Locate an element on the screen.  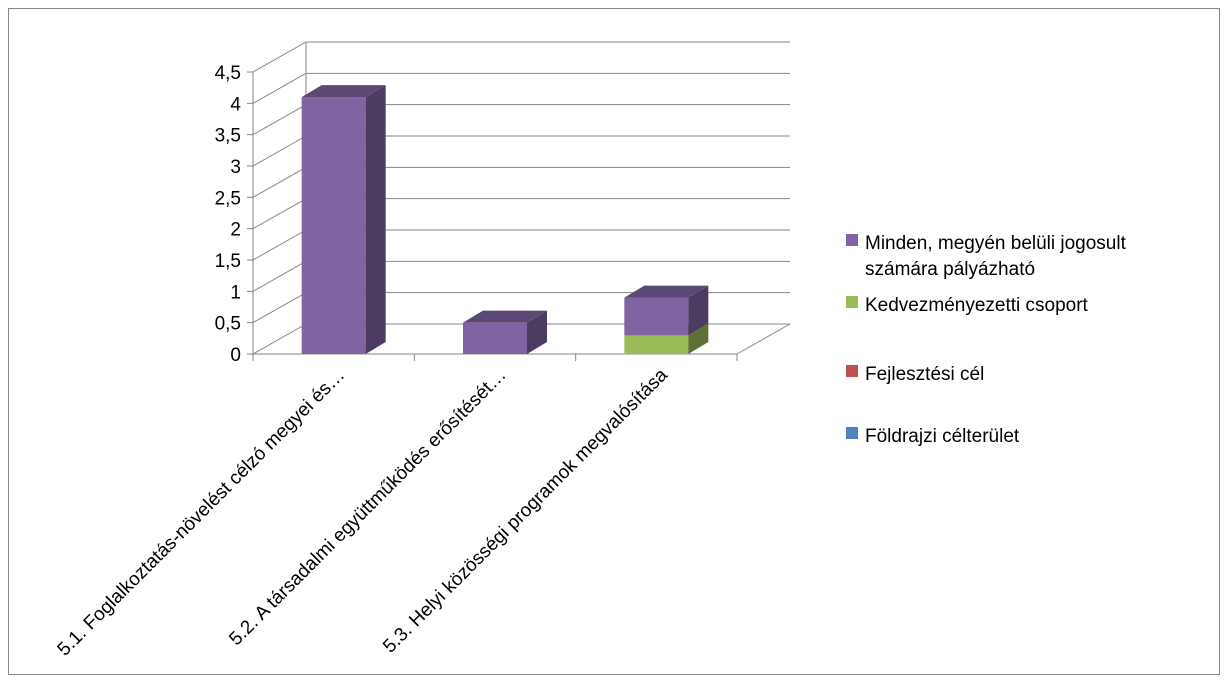
y-tick-label: 2 is located at coordinates (235, 230).